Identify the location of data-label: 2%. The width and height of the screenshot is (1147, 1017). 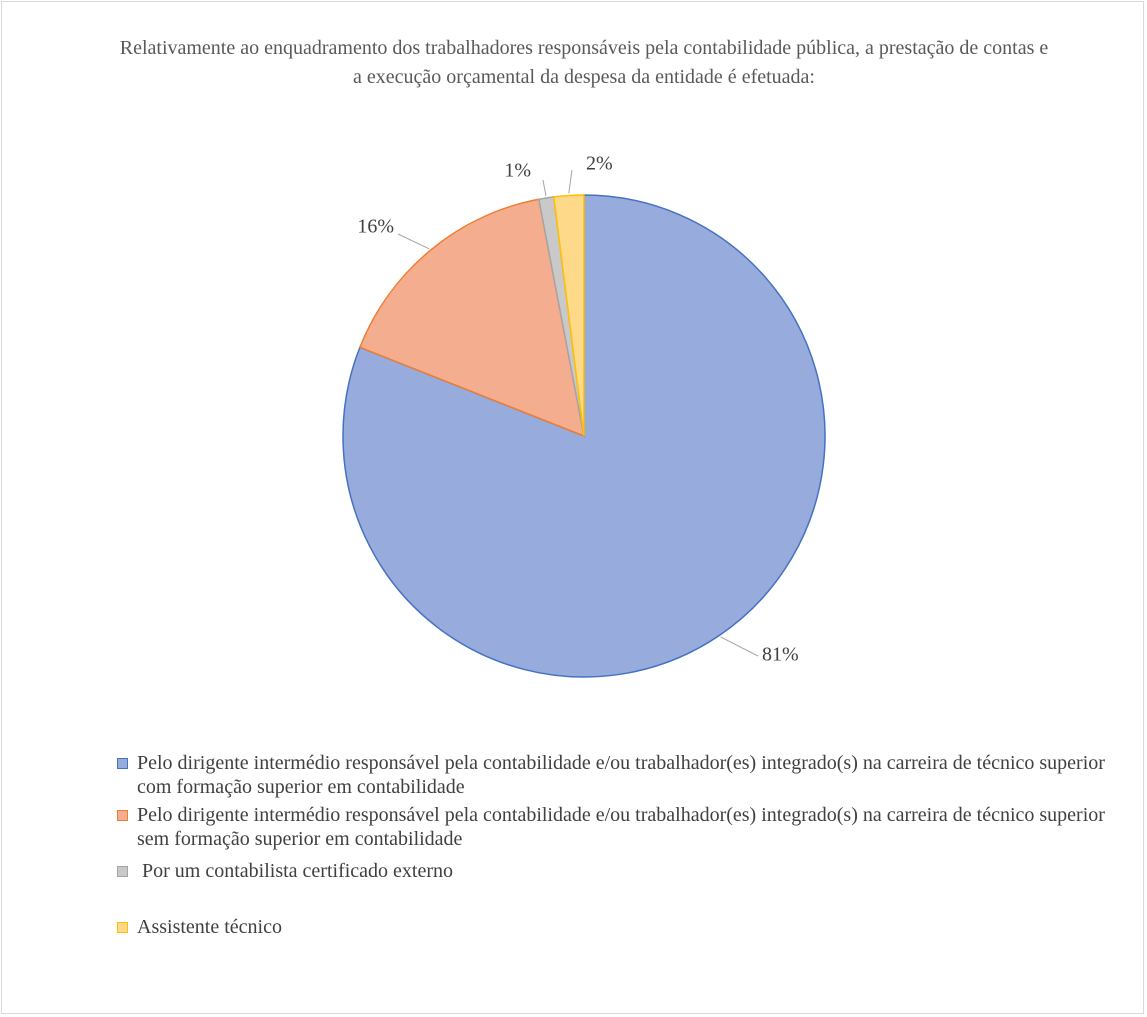
(599, 164).